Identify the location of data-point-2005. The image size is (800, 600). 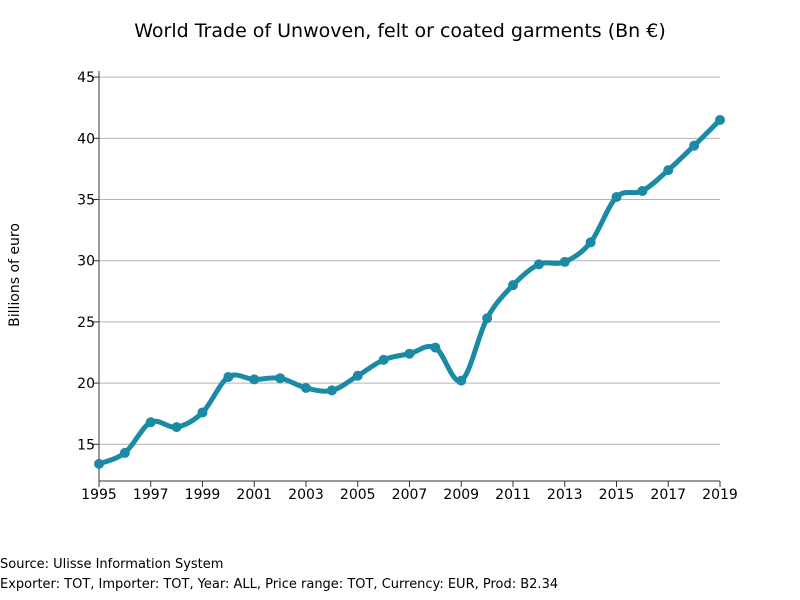
(357, 375).